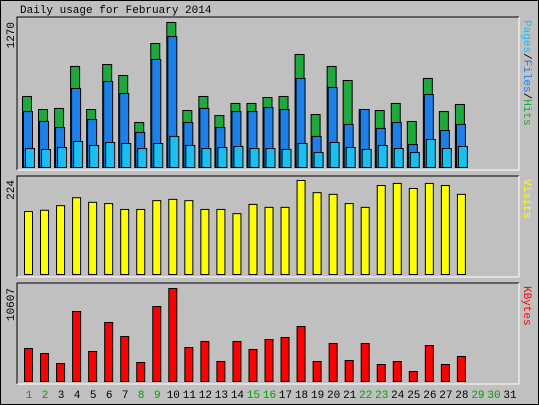  What do you see at coordinates (381, 396) in the screenshot?
I see `x-tick-label: 23` at bounding box center [381, 396].